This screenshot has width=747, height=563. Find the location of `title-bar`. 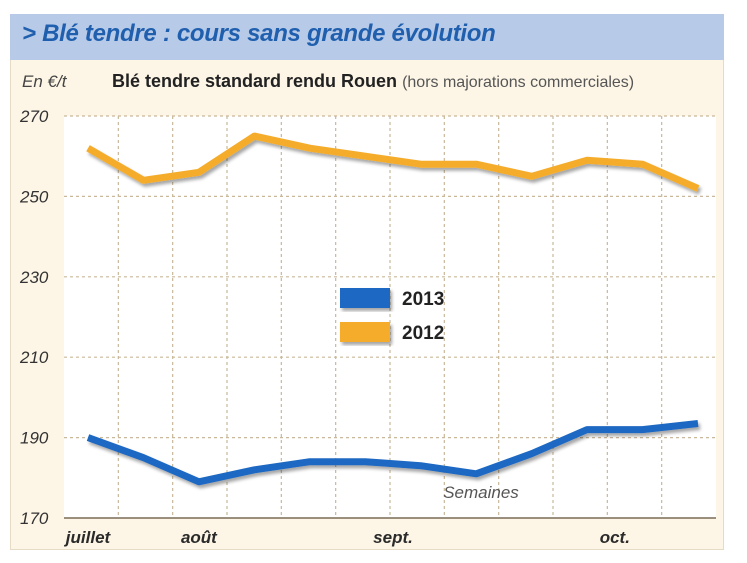

title-bar is located at coordinates (367, 37).